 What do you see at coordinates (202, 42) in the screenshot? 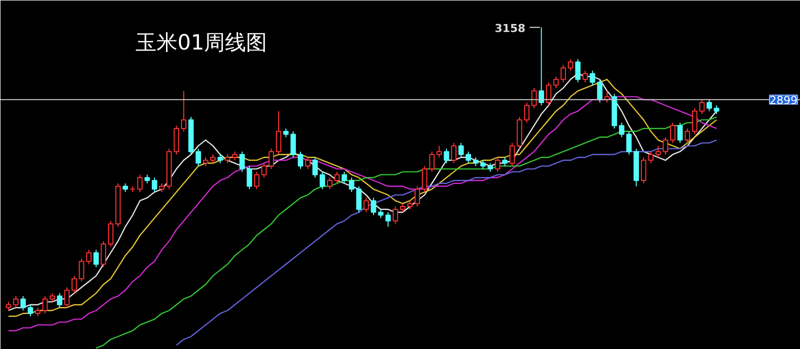
I see `chart-title: 玉米01周线图` at bounding box center [202, 42].